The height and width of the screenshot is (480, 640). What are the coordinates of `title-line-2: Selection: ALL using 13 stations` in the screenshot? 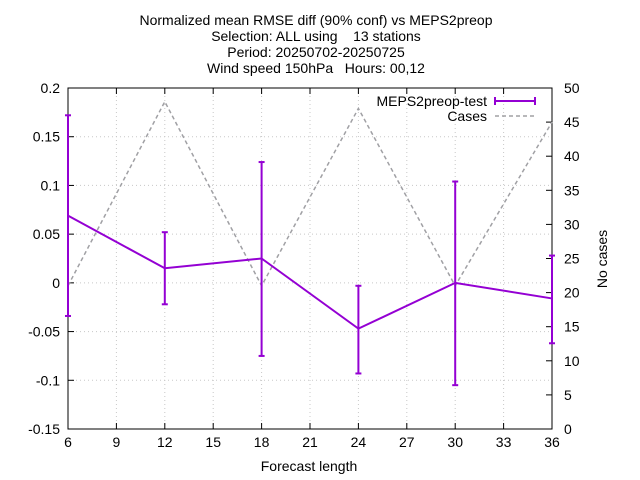 It's located at (316, 36).